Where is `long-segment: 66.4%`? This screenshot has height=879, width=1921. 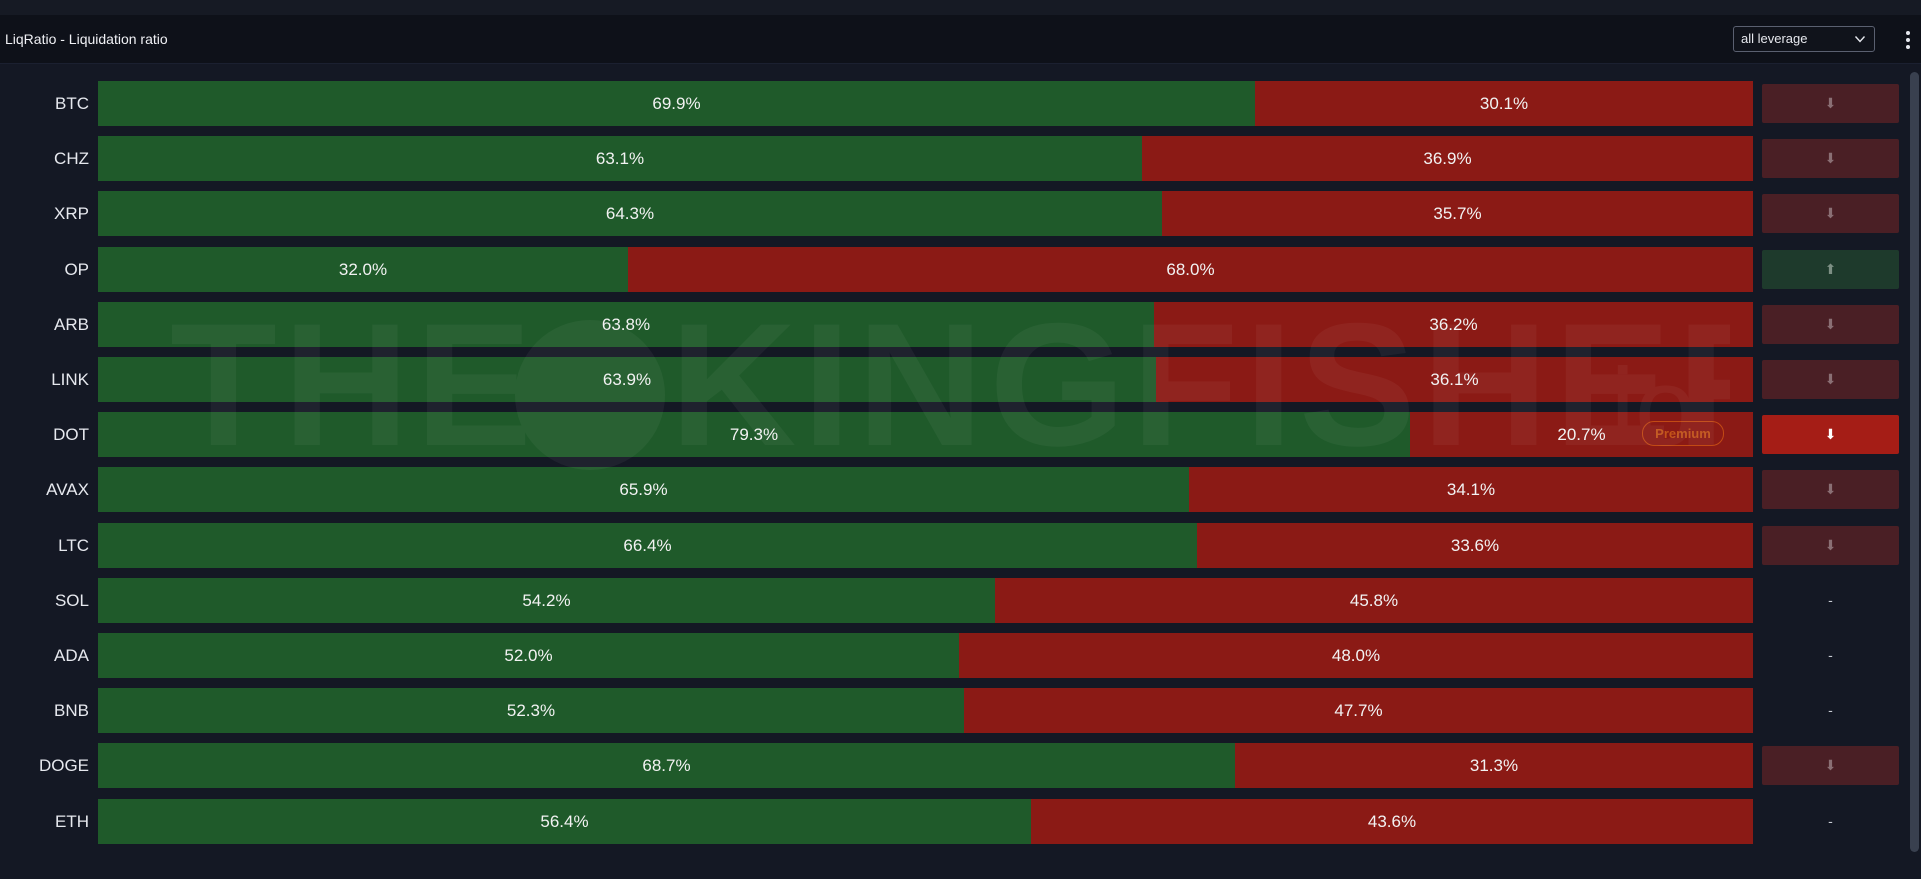
long-segment: 66.4% is located at coordinates (647, 545).